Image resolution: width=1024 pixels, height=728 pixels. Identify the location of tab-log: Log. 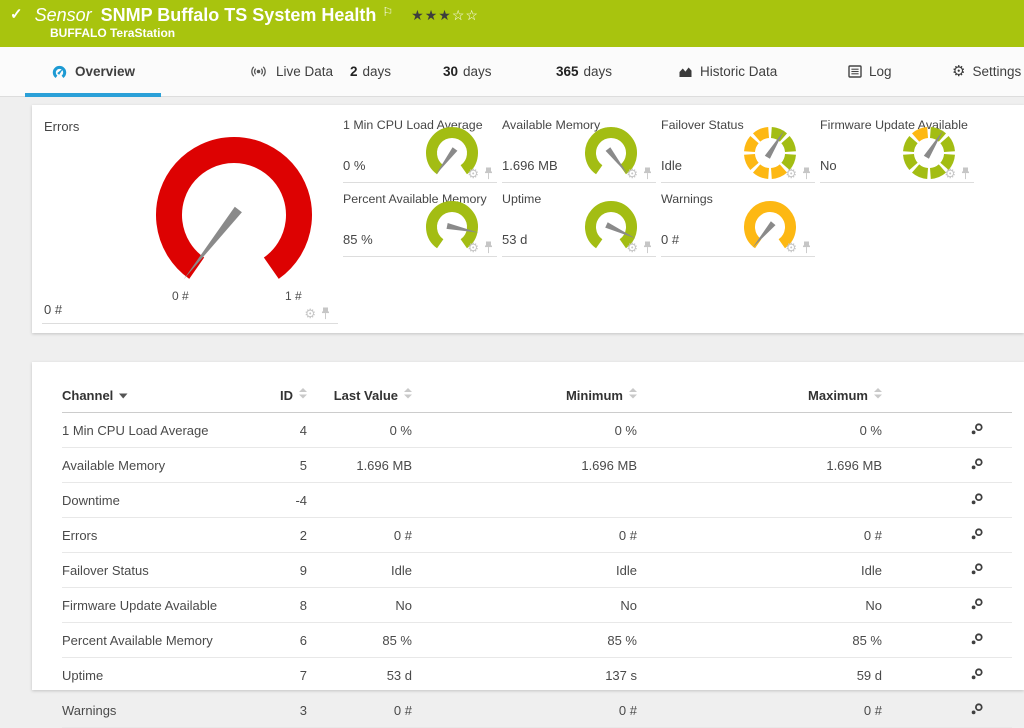
(870, 71).